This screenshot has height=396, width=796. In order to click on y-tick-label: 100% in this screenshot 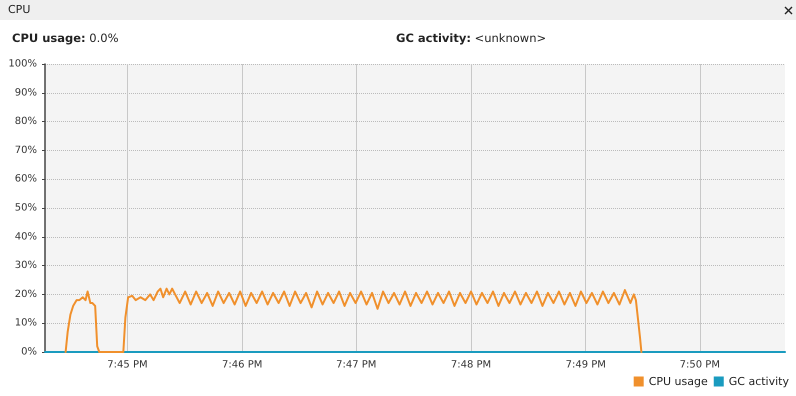, I will do `click(22, 64)`.